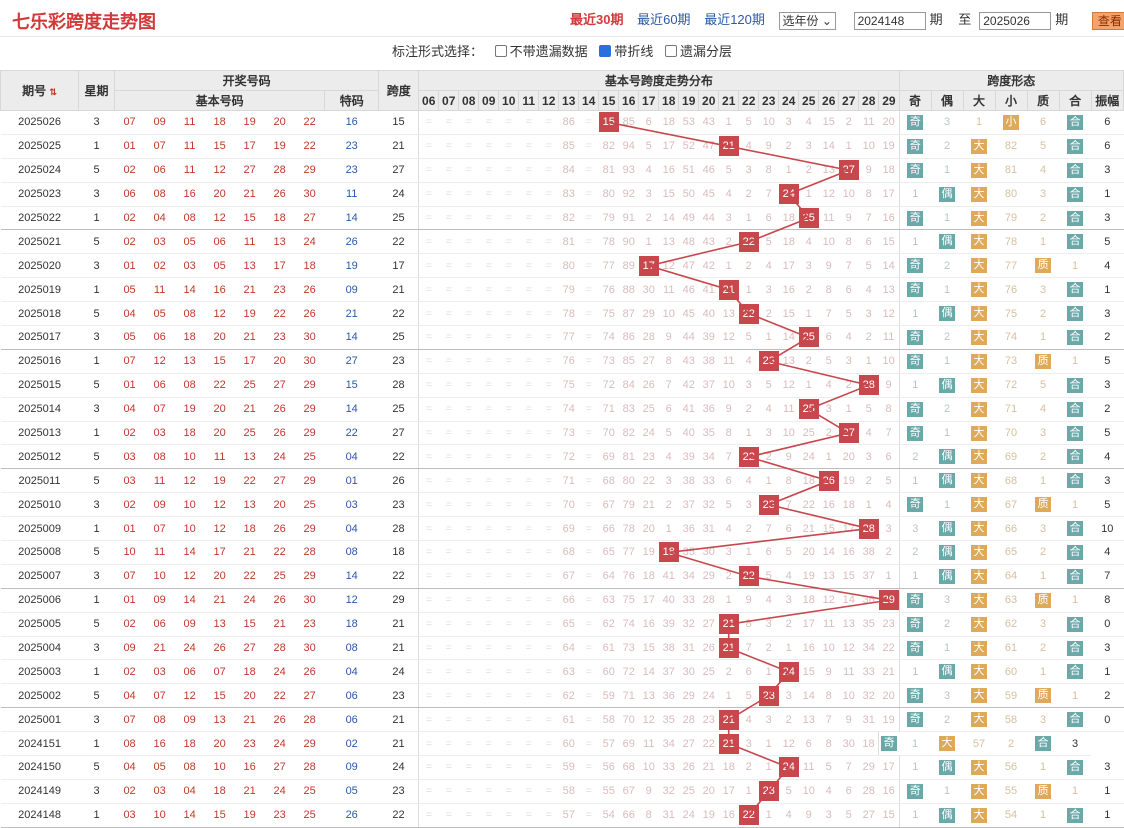 The image size is (1124, 828). What do you see at coordinates (848, 290) in the screenshot?
I see `omit-cell: 6` at bounding box center [848, 290].